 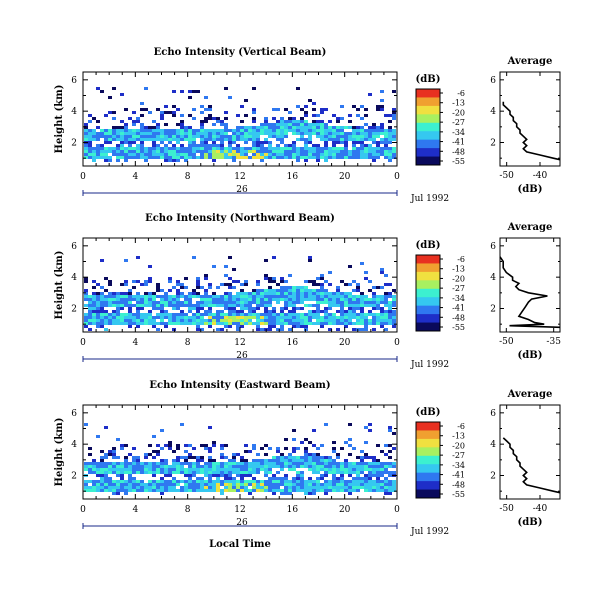 What do you see at coordinates (530, 355) in the screenshot?
I see `avg-x-label: (dB)` at bounding box center [530, 355].